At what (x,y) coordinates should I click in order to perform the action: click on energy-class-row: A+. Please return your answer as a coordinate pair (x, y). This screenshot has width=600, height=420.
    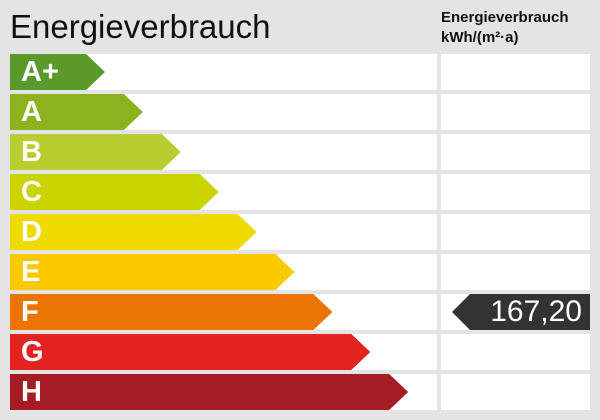
    Looking at the image, I should click on (223, 72).